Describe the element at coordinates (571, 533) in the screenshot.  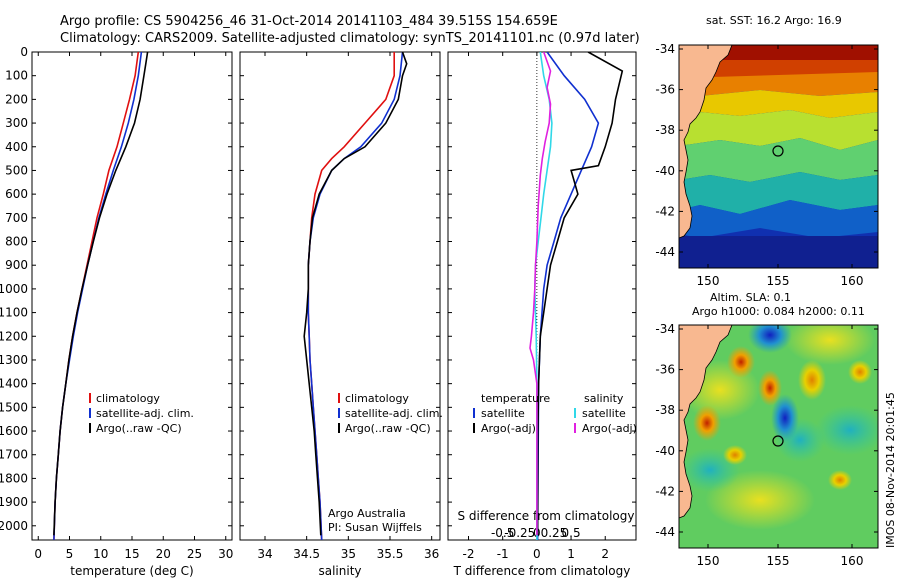
I see `s-tick-label: 0.5` at that location.